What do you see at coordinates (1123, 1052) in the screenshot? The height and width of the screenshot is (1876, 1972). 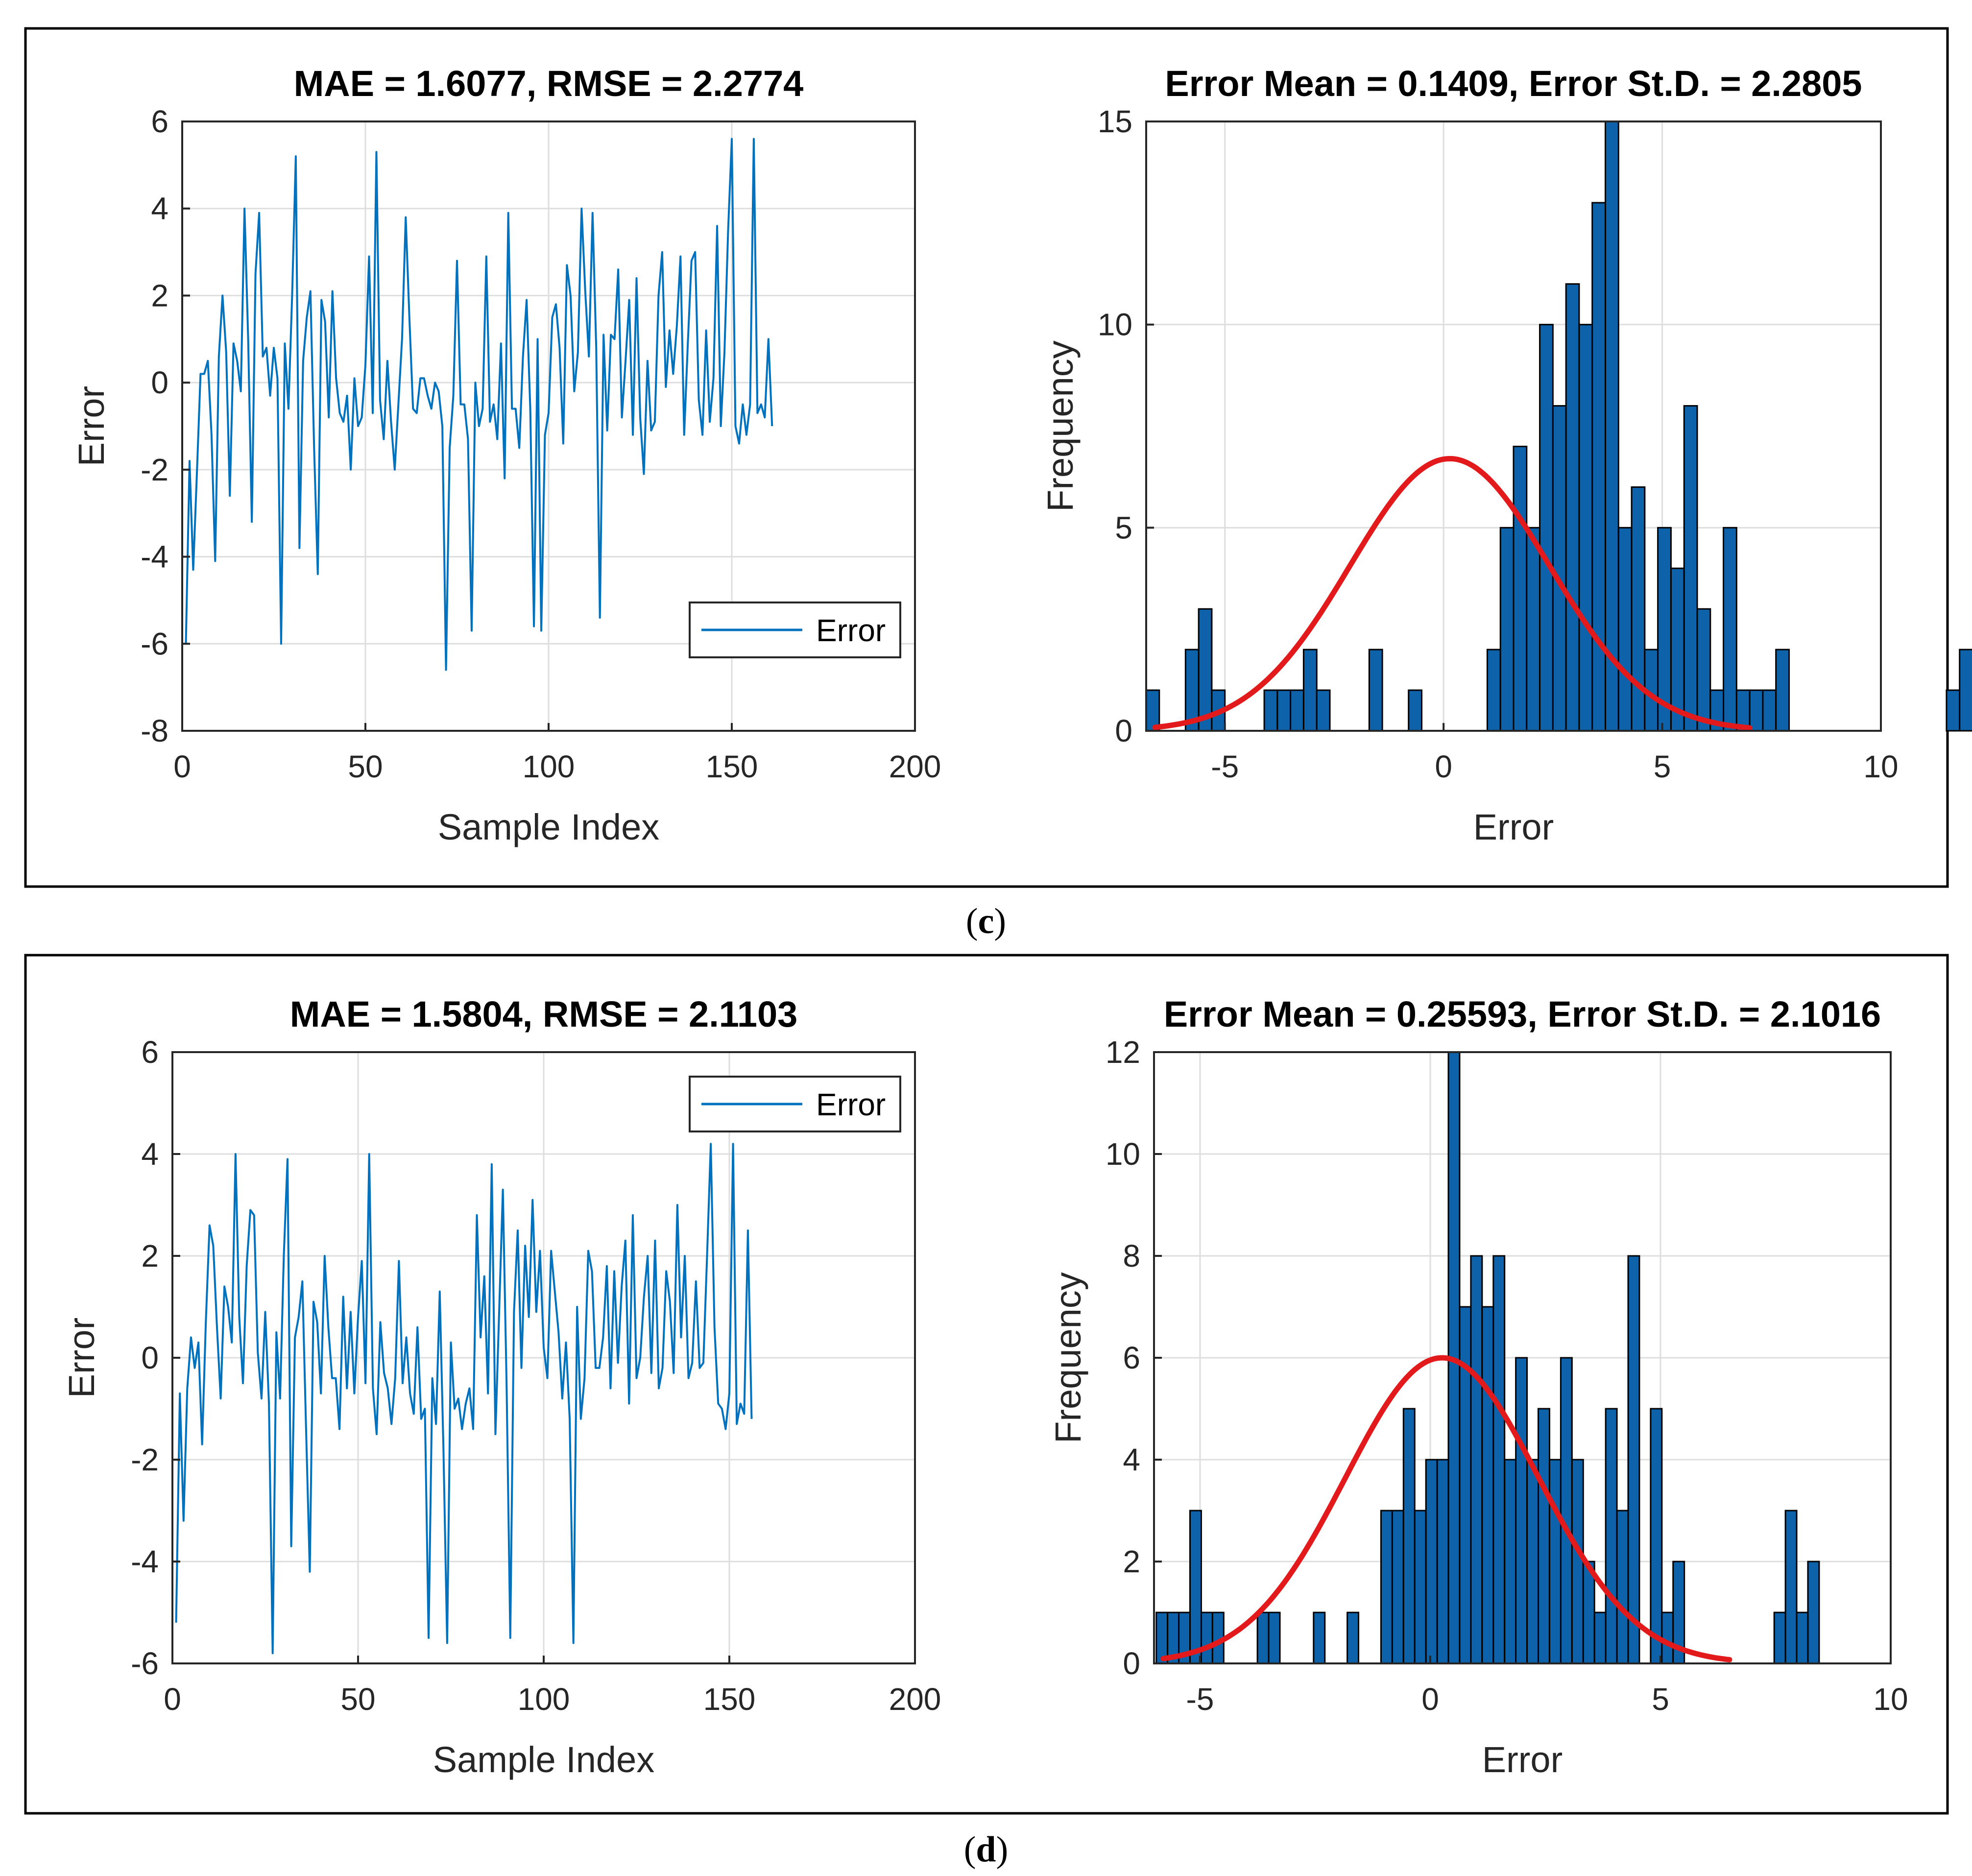 I see `hist-y-tick-label: 12` at bounding box center [1123, 1052].